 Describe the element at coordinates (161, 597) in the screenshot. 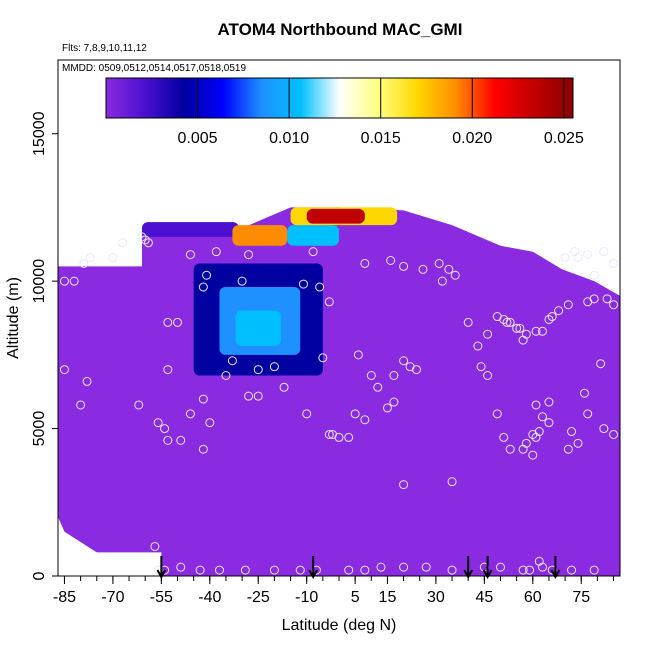

I see `x-tick-label: -55` at that location.